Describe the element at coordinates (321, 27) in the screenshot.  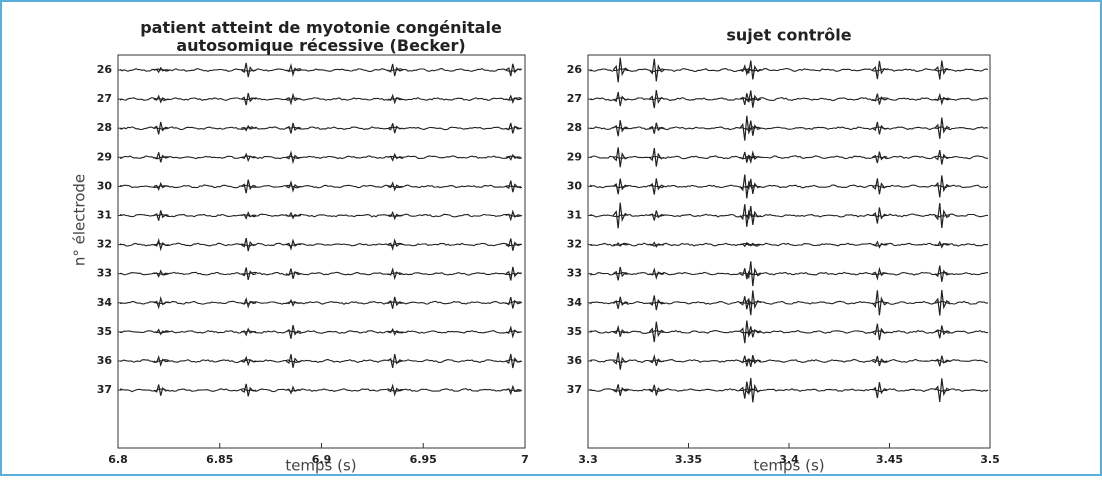
I see `title-line: patient atteint de myotonie congénitale` at that location.